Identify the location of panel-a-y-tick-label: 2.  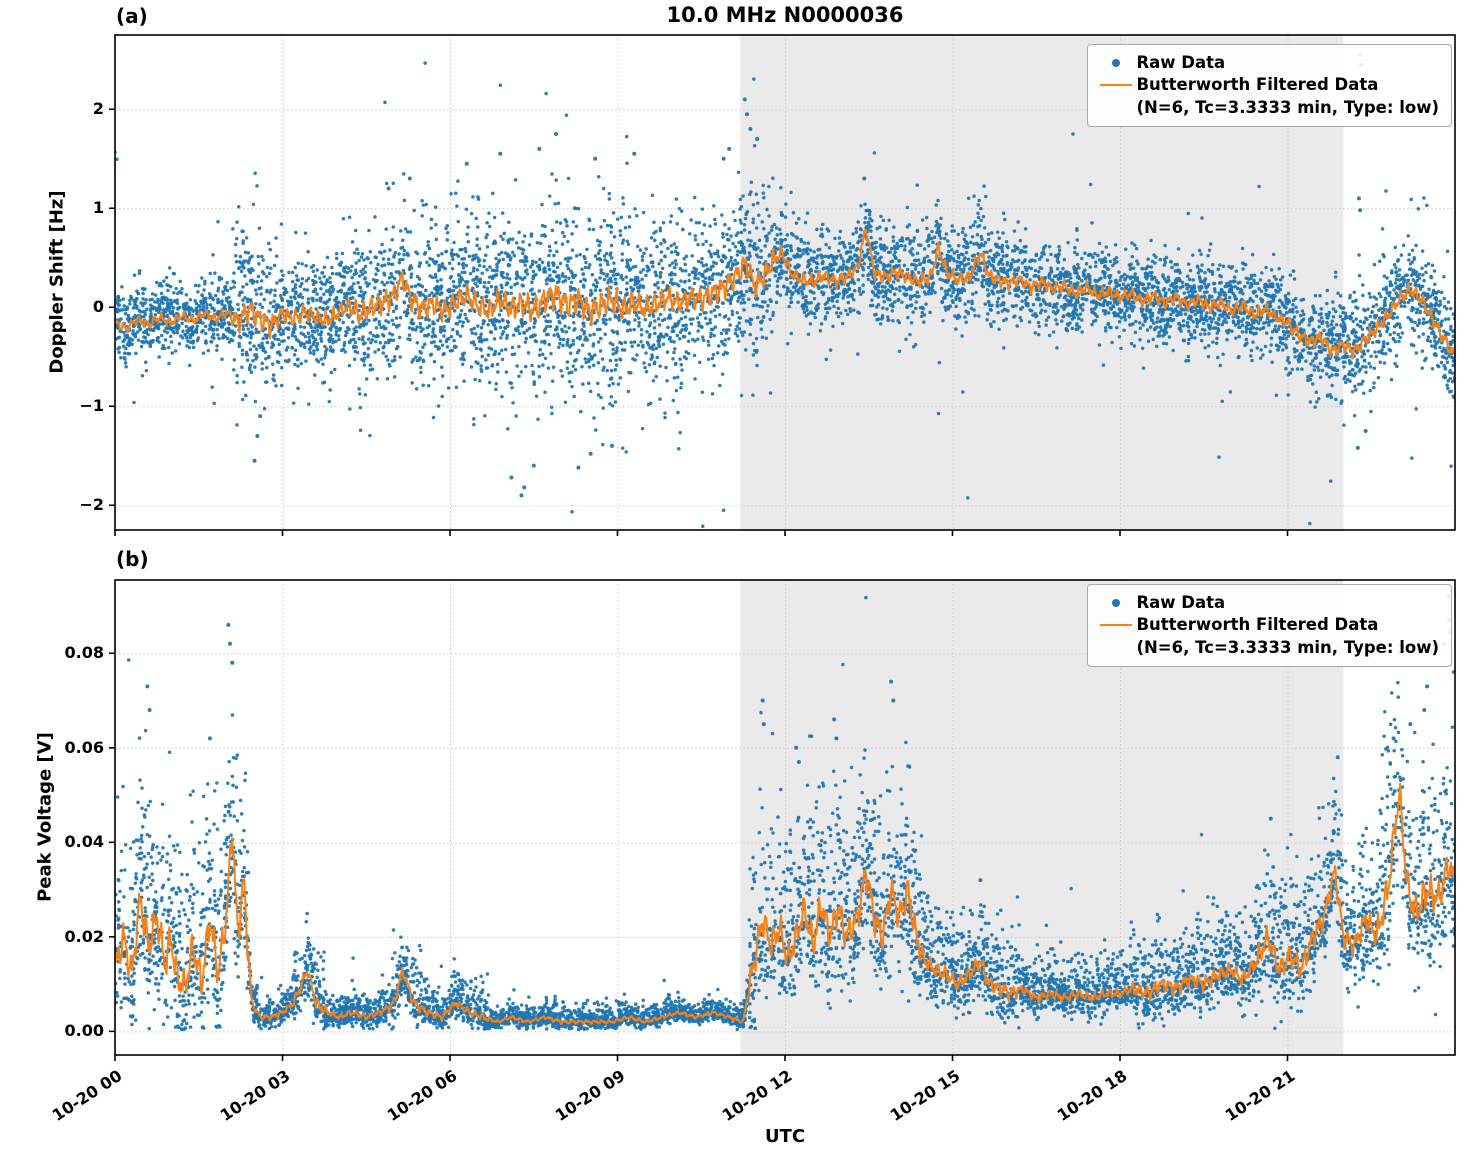
(98, 109).